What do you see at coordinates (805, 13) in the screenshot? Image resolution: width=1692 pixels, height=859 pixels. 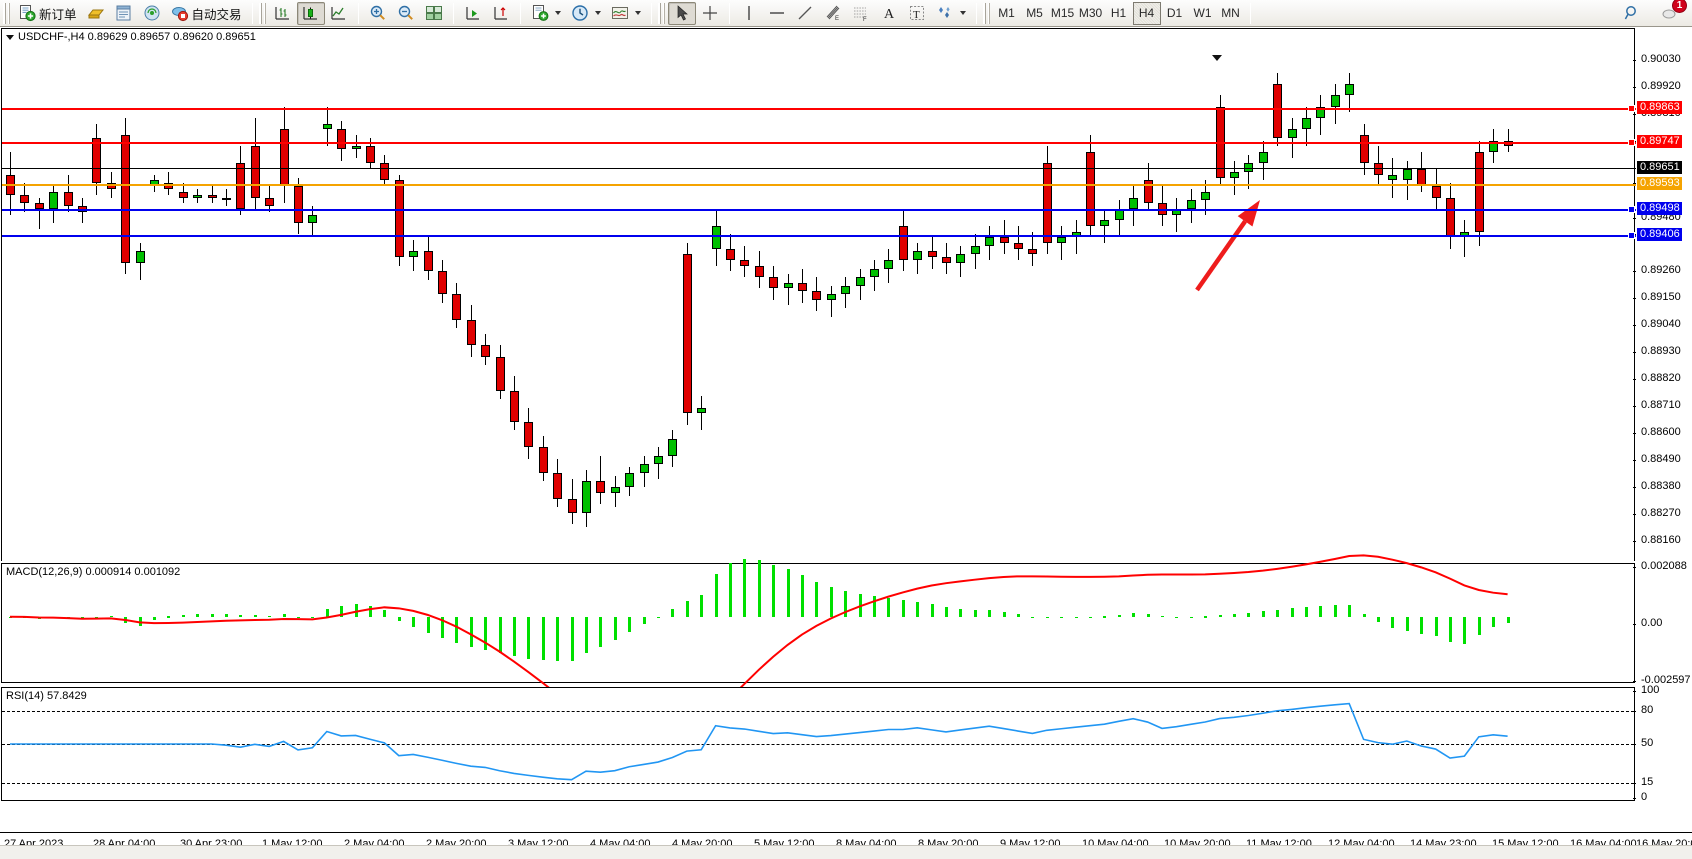 I see `trendline-button` at bounding box center [805, 13].